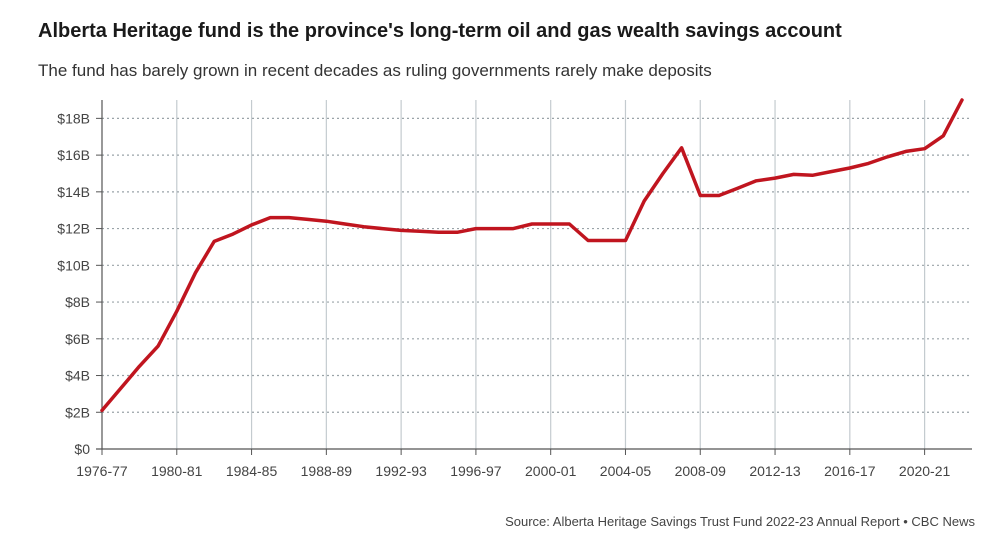  What do you see at coordinates (77, 412) in the screenshot?
I see `y-tick-label: $2B` at bounding box center [77, 412].